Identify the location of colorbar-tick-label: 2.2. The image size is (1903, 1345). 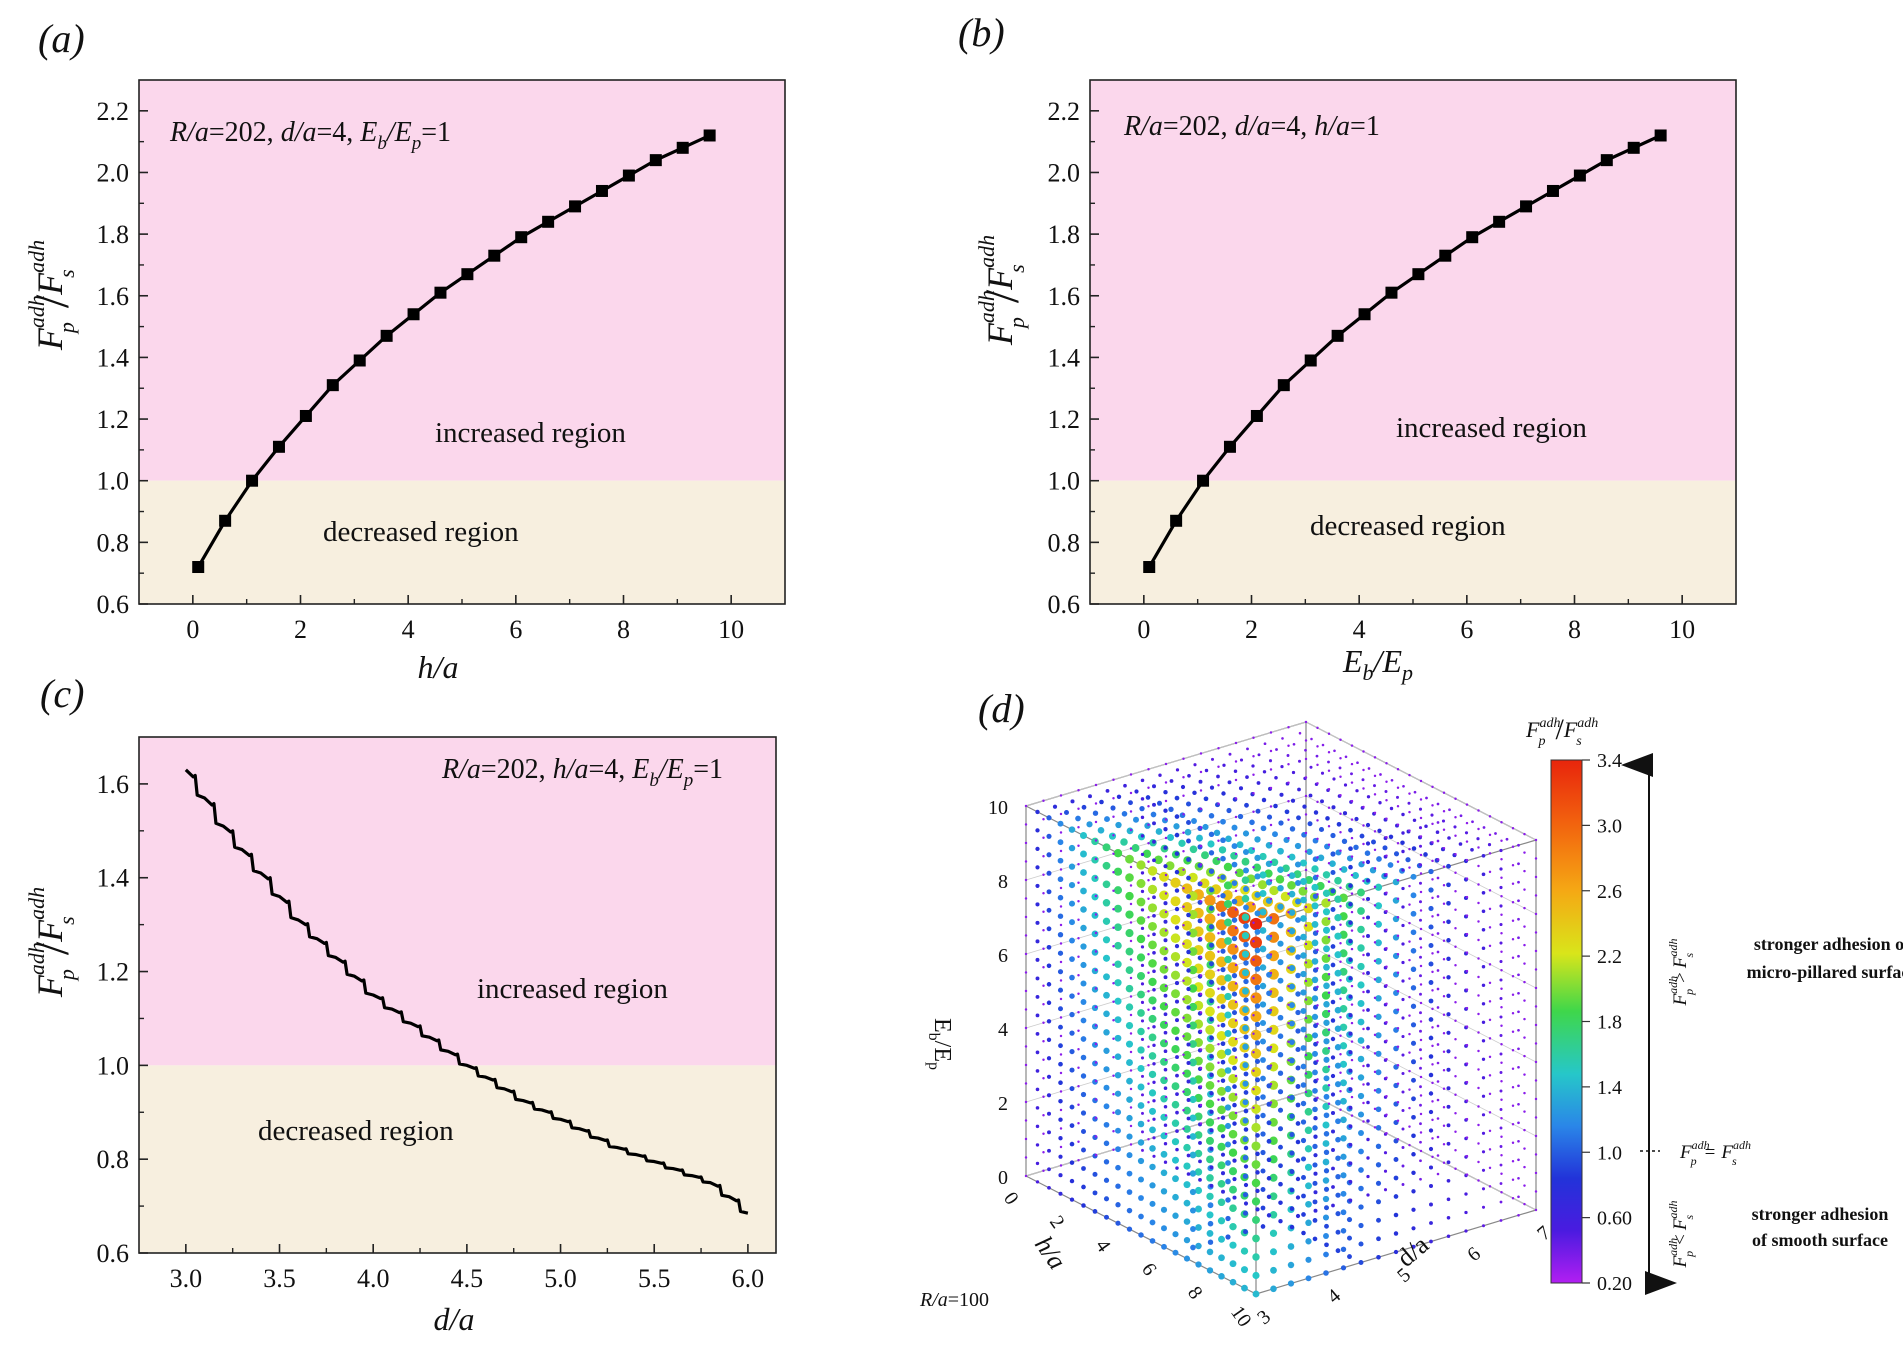
(1609, 957).